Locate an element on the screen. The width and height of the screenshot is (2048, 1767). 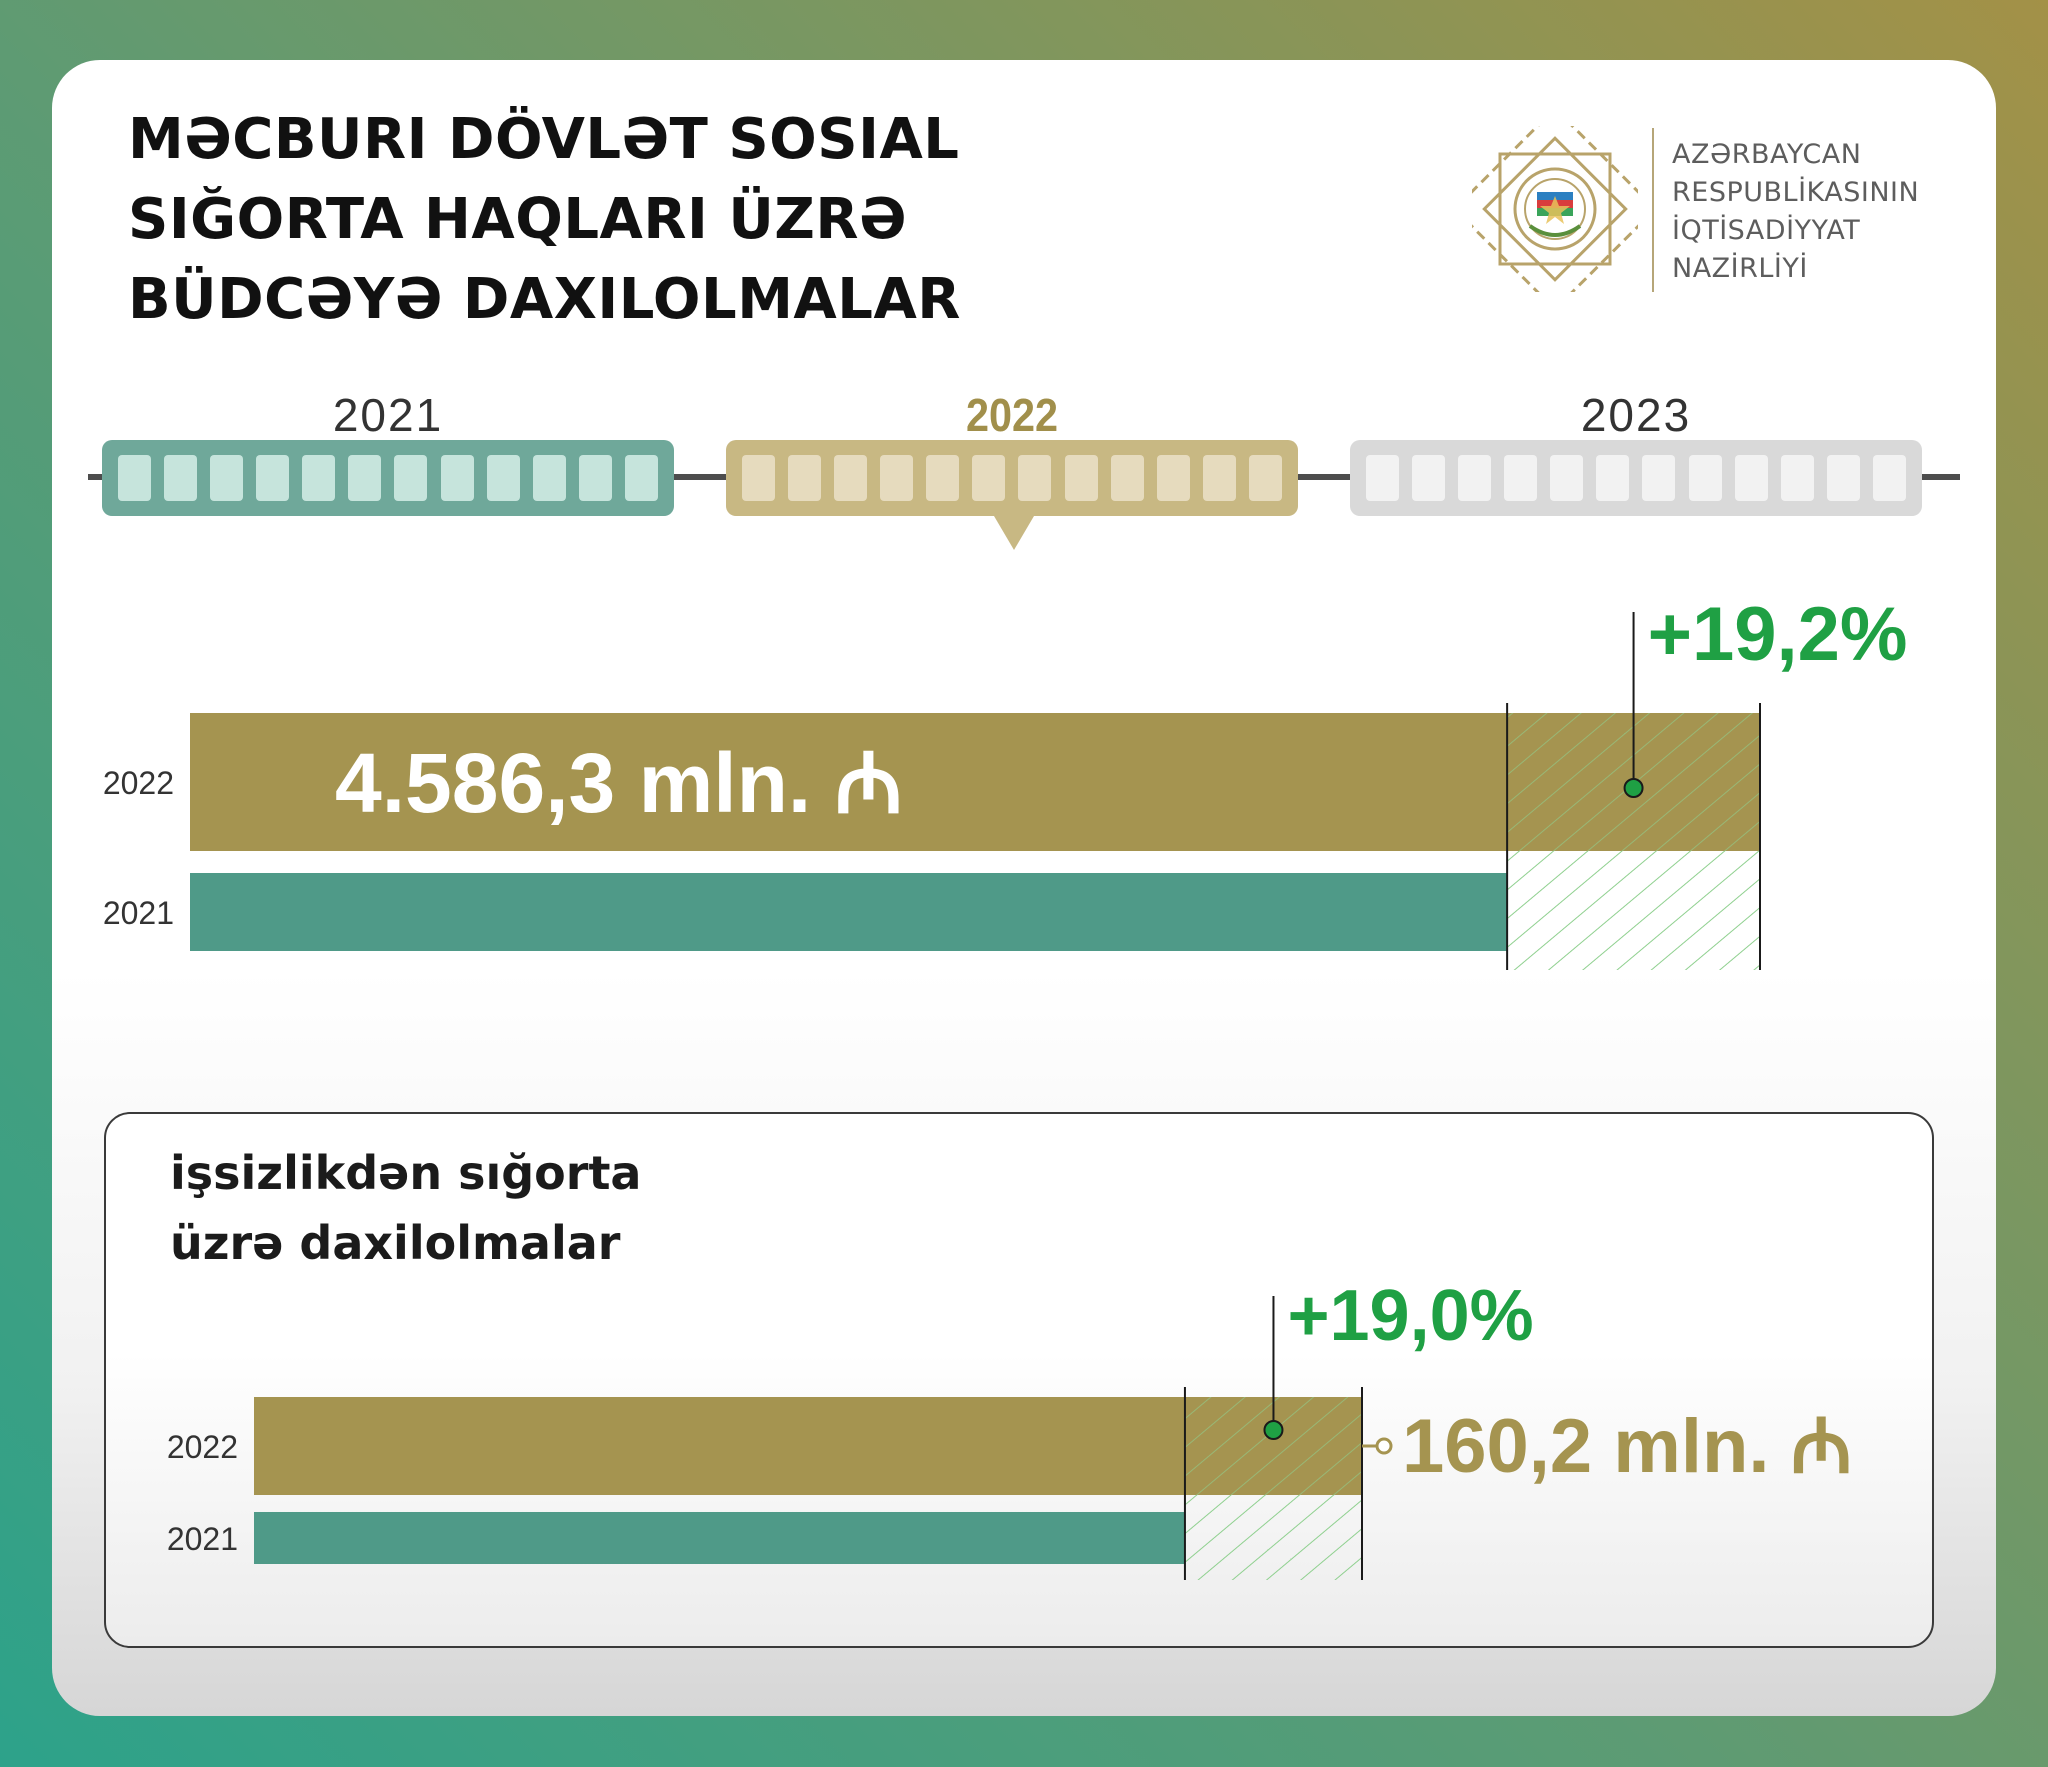
logo-divider is located at coordinates (1653, 210).